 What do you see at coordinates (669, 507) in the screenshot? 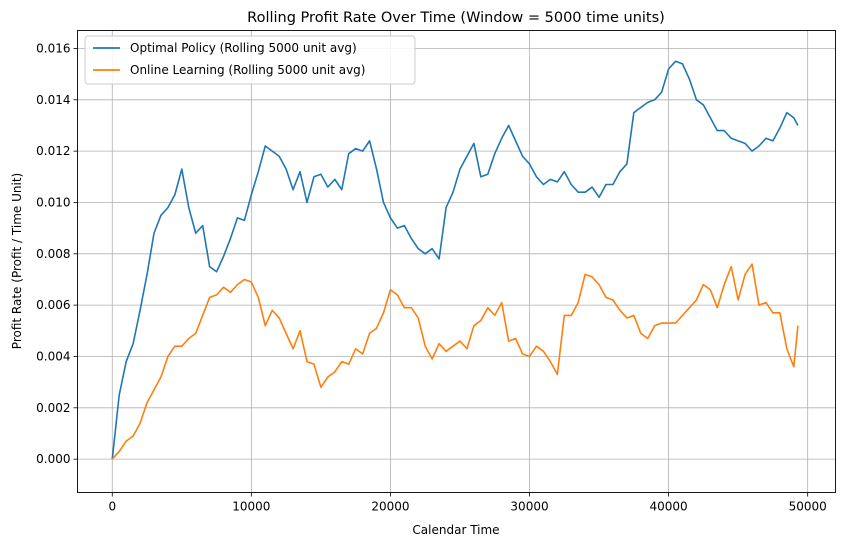
I see `x-tick-label: 40000` at bounding box center [669, 507].